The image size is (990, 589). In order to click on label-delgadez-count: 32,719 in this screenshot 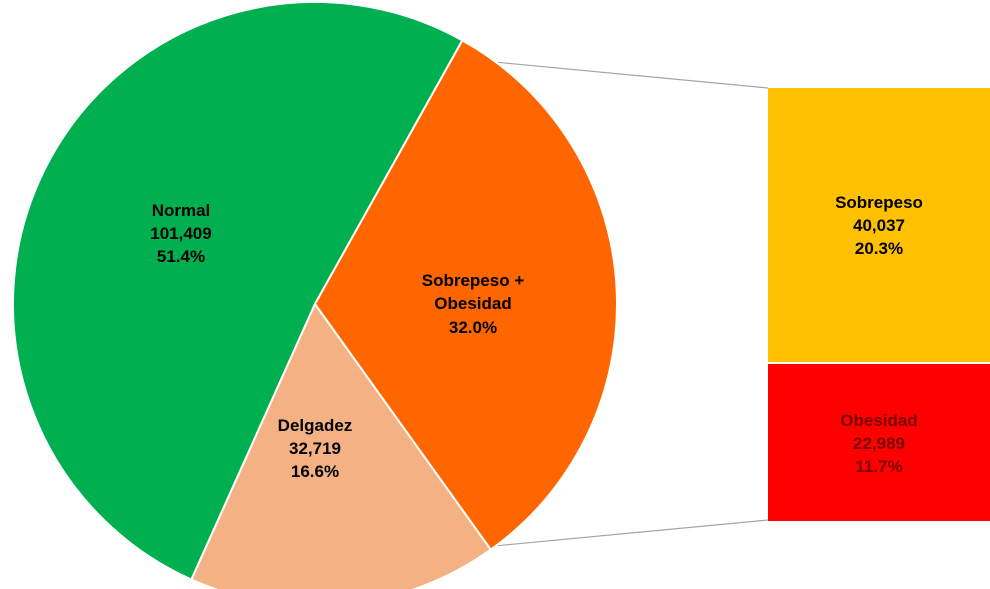, I will do `click(315, 448)`.